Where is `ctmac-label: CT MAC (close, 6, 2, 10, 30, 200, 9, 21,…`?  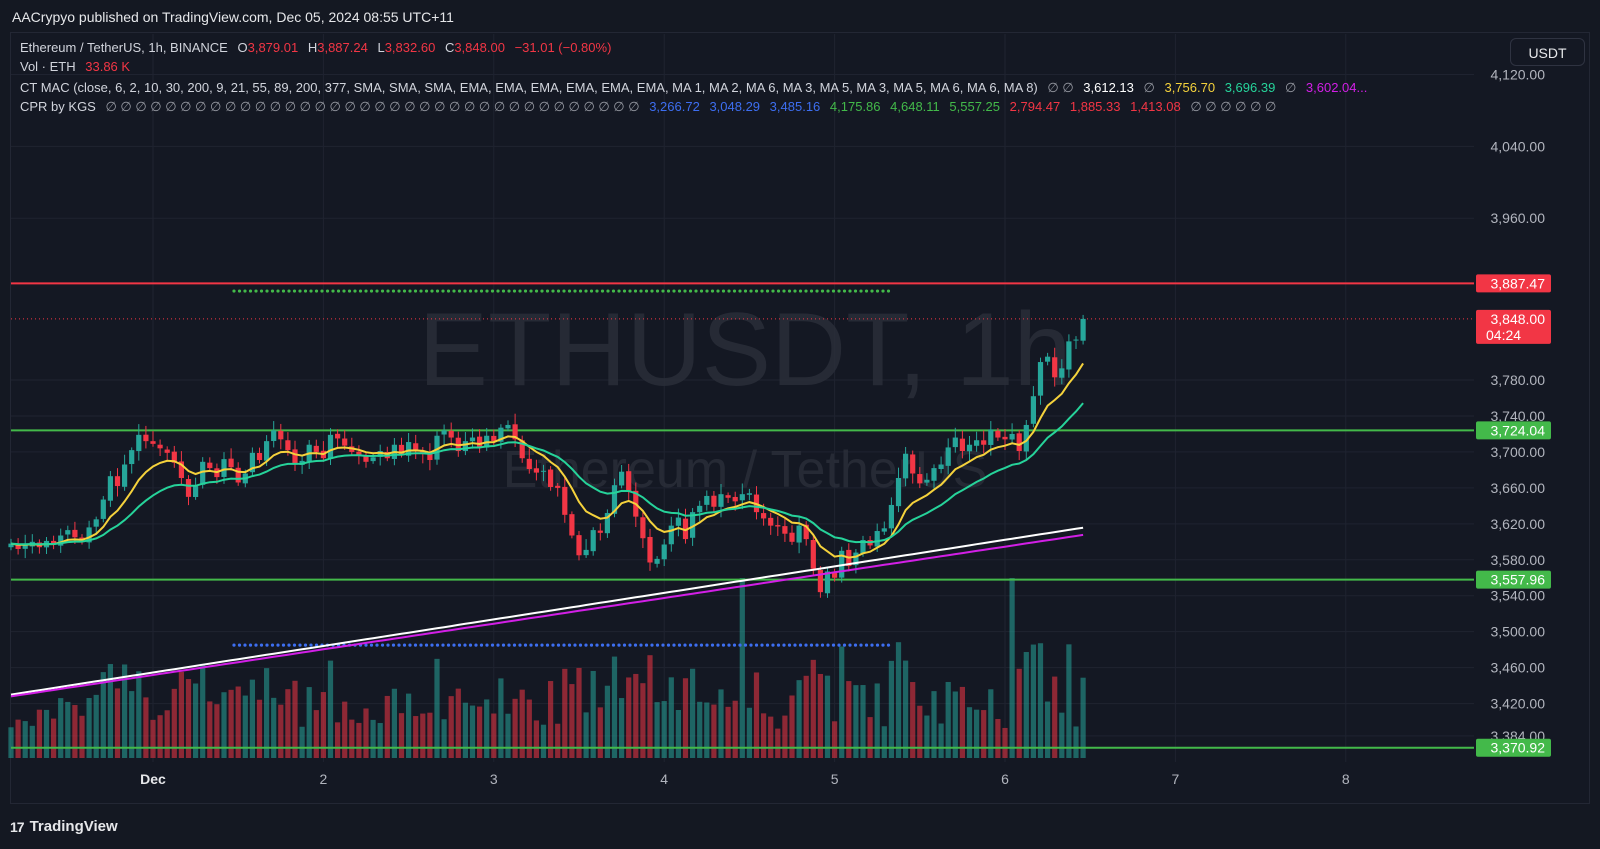
ctmac-label: CT MAC (close, 6, 2, 10, 30, 200, 9, 21,… is located at coordinates (529, 87).